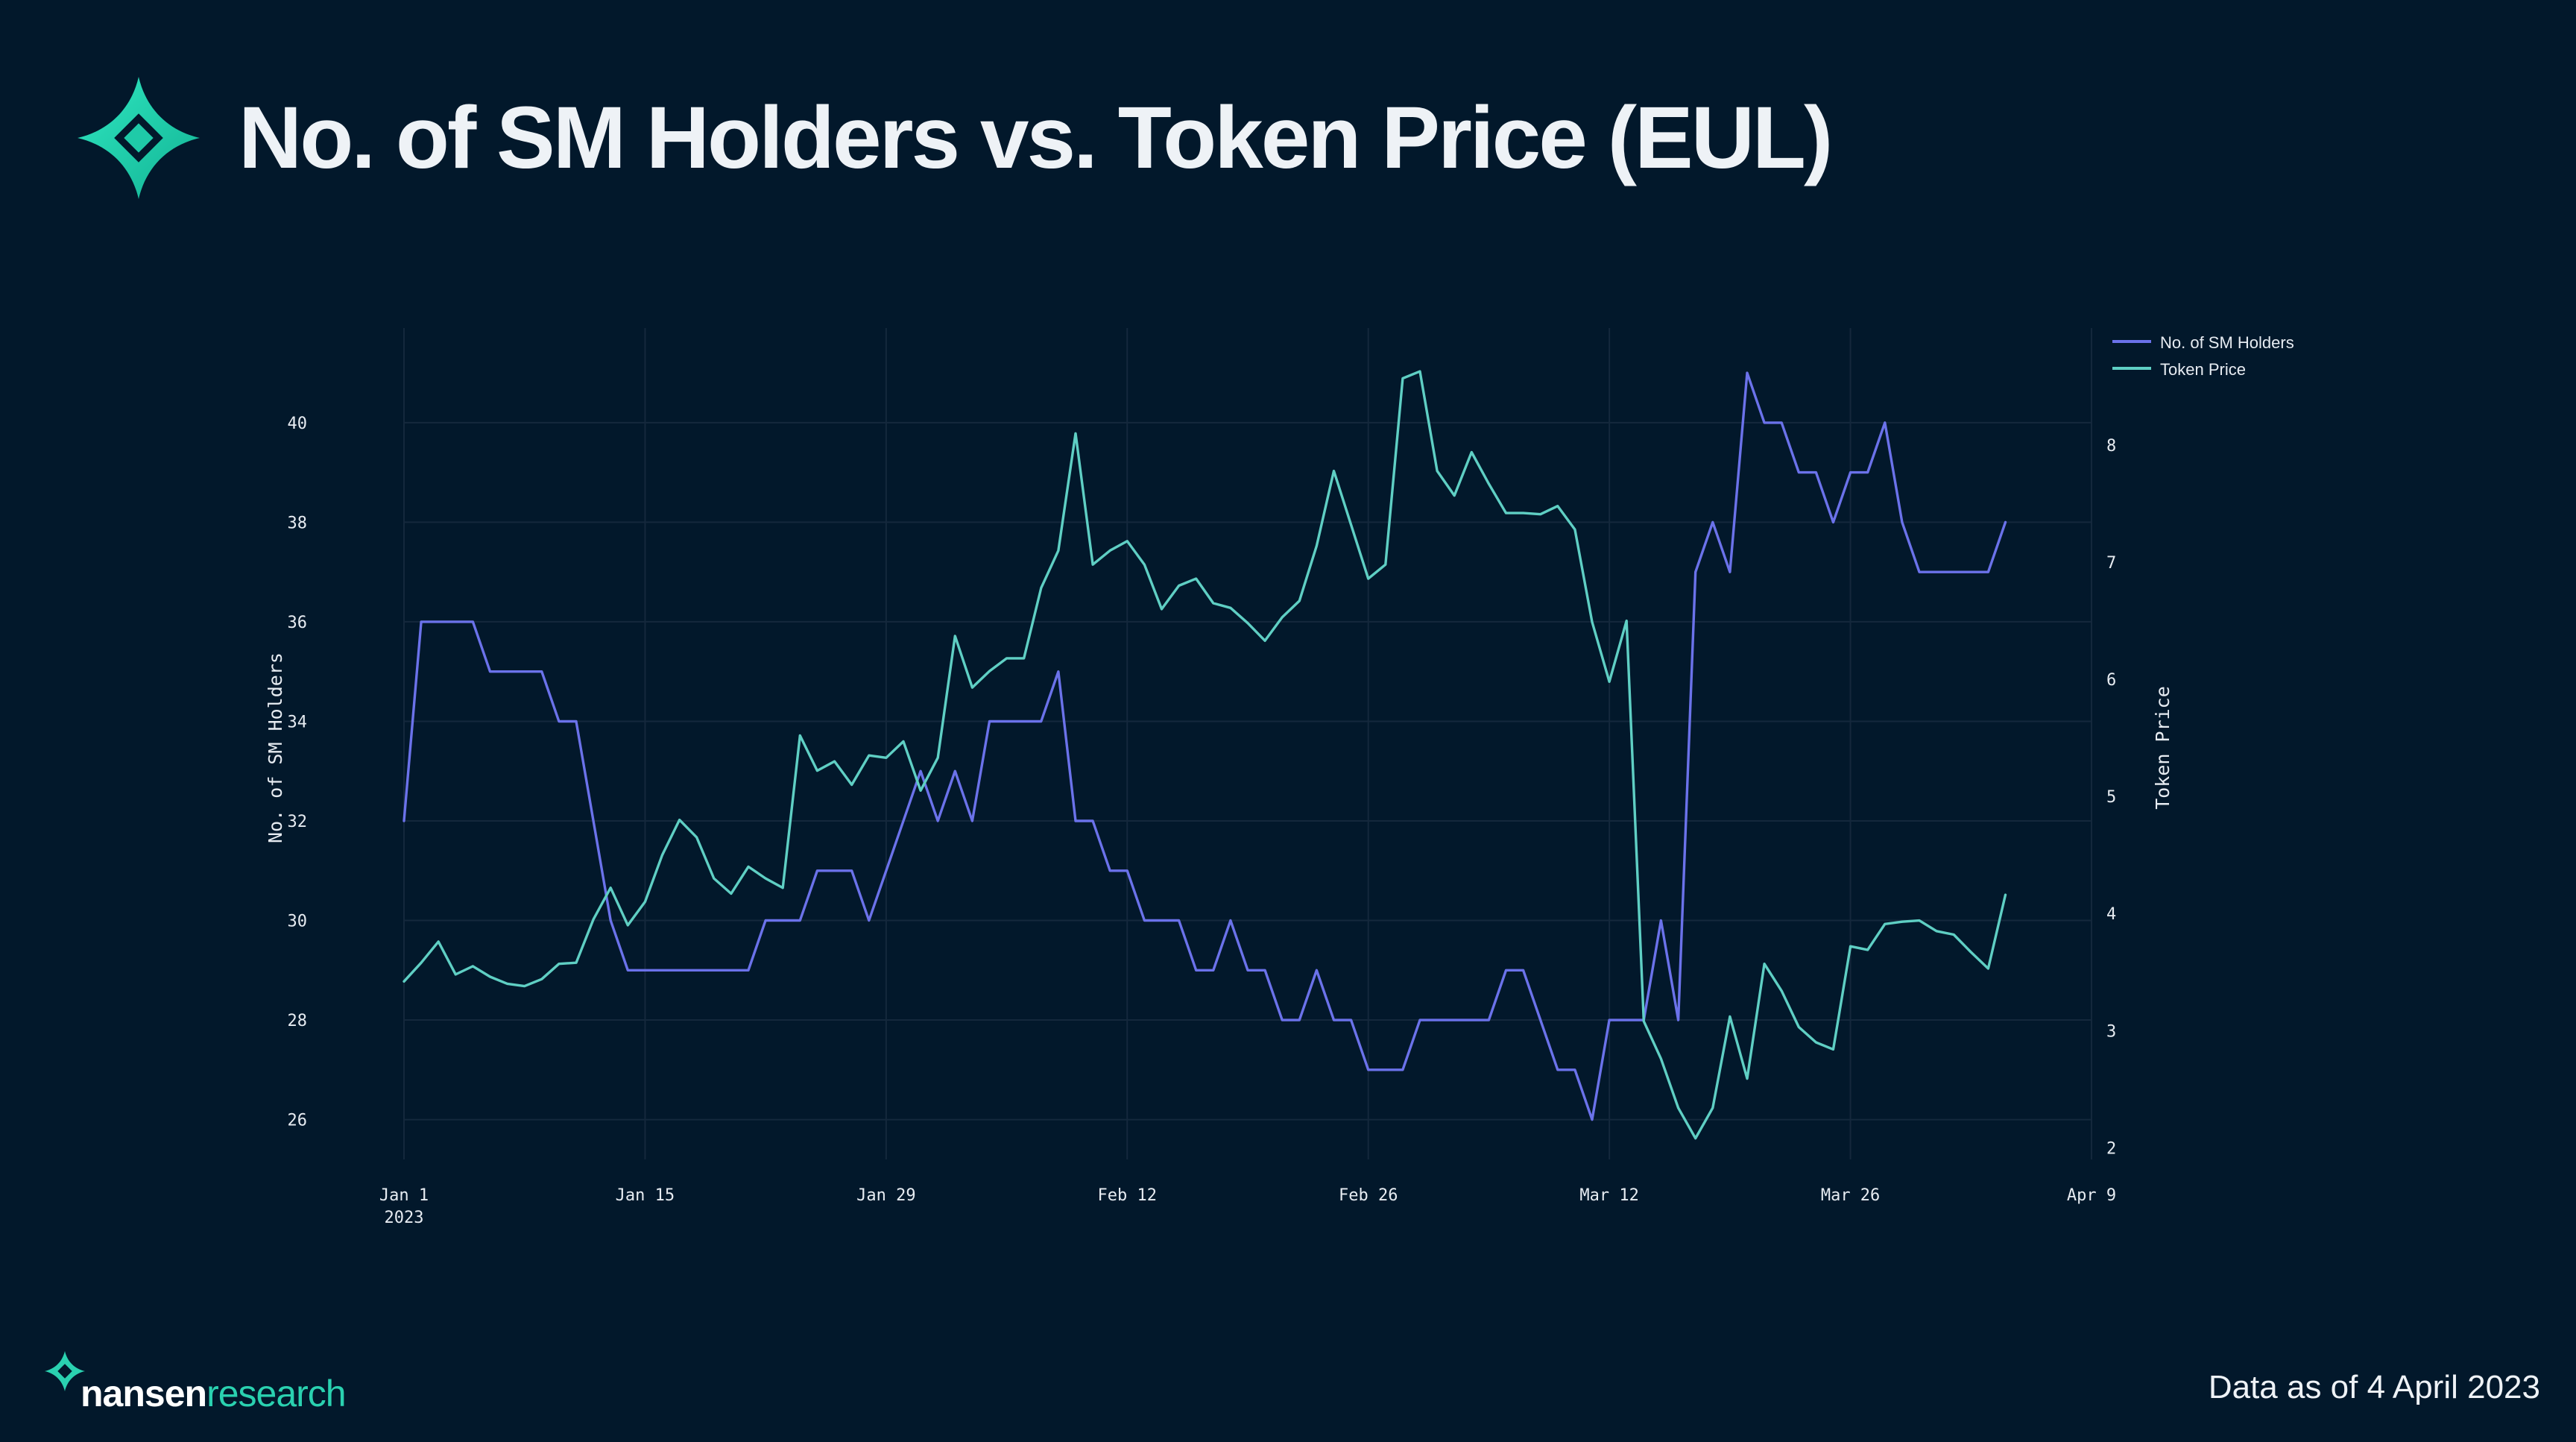  I want to click on nansen-star-icon, so click(139, 138).